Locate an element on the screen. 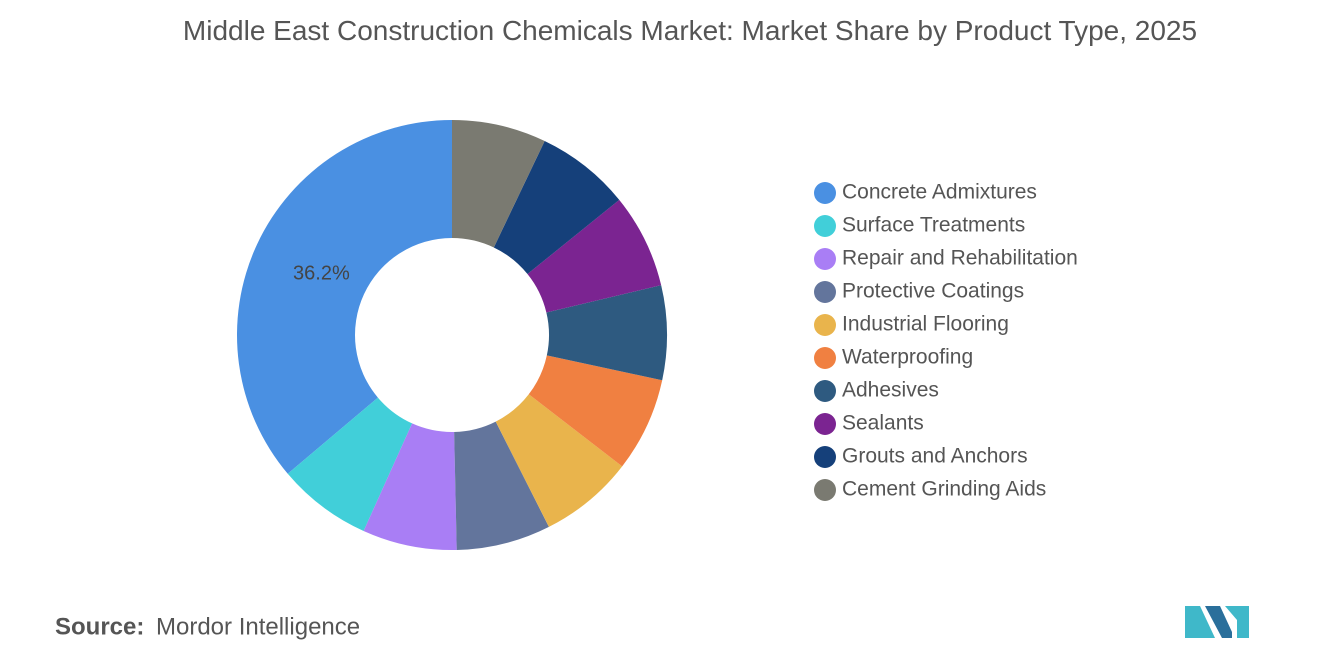  legend-label: Protective Coatings is located at coordinates (933, 291).